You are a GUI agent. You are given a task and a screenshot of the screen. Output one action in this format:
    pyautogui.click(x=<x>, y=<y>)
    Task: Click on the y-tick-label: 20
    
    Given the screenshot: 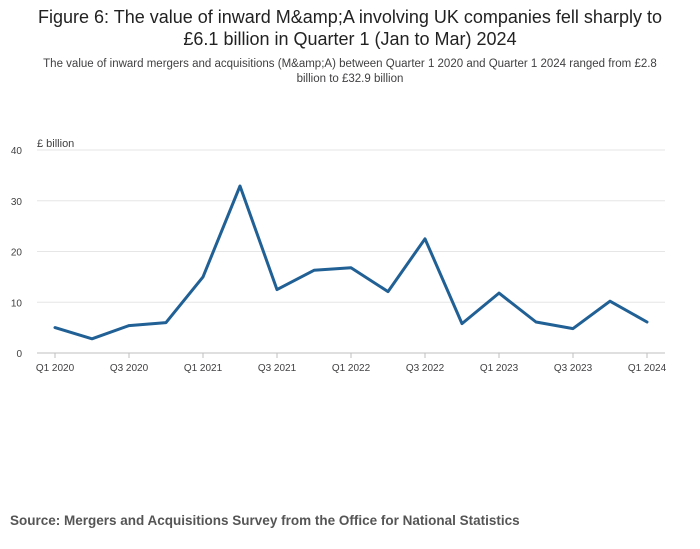 What is the action you would take?
    pyautogui.click(x=17, y=253)
    